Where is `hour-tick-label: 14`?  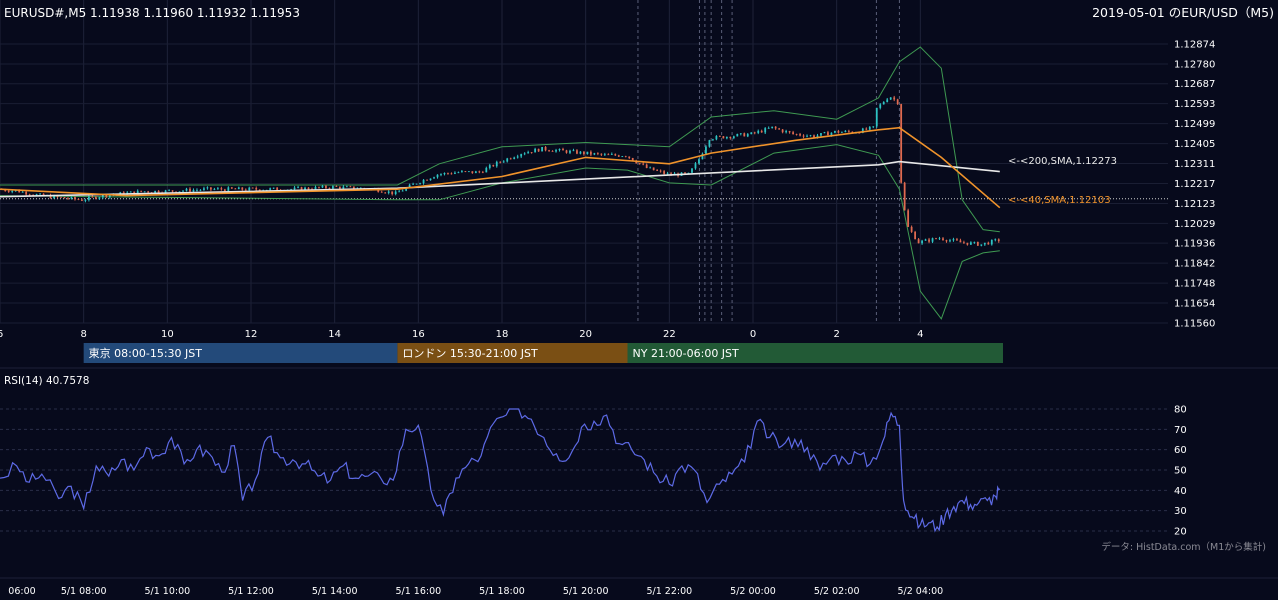
hour-tick-label: 14 is located at coordinates (334, 334).